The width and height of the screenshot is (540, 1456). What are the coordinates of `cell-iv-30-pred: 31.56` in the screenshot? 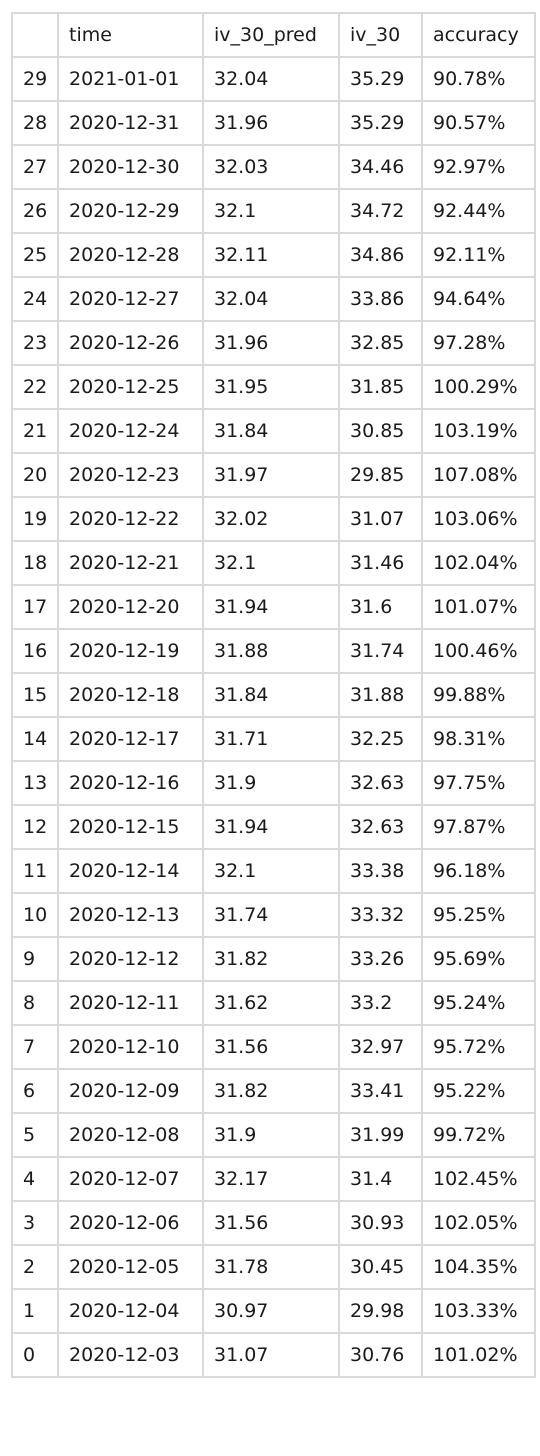 It's located at (271, 1047).